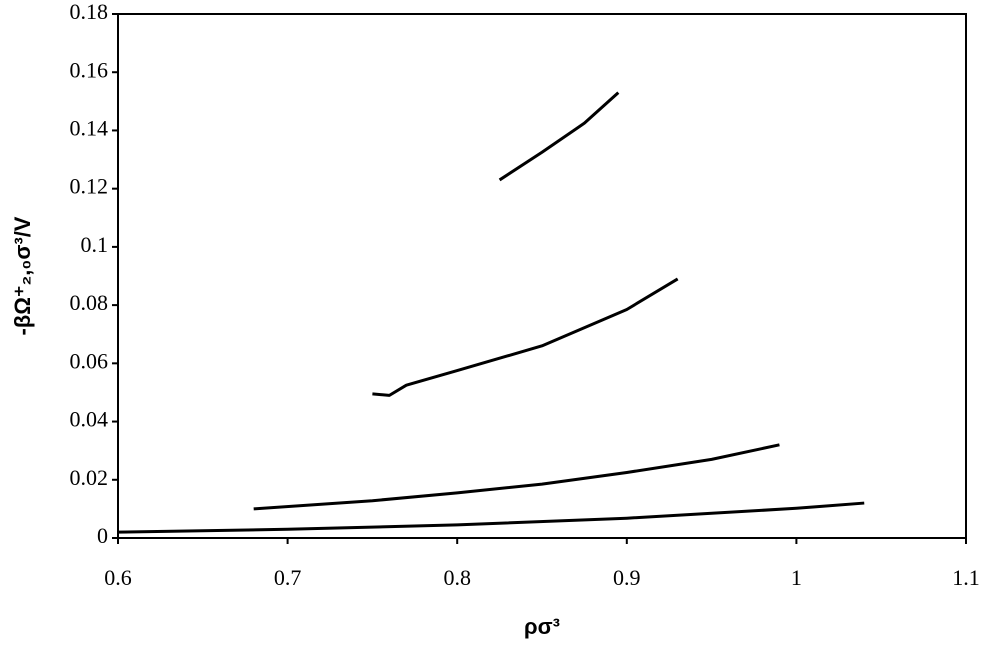  Describe the element at coordinates (288, 577) in the screenshot. I see `x-tick-label: 0.7` at that location.